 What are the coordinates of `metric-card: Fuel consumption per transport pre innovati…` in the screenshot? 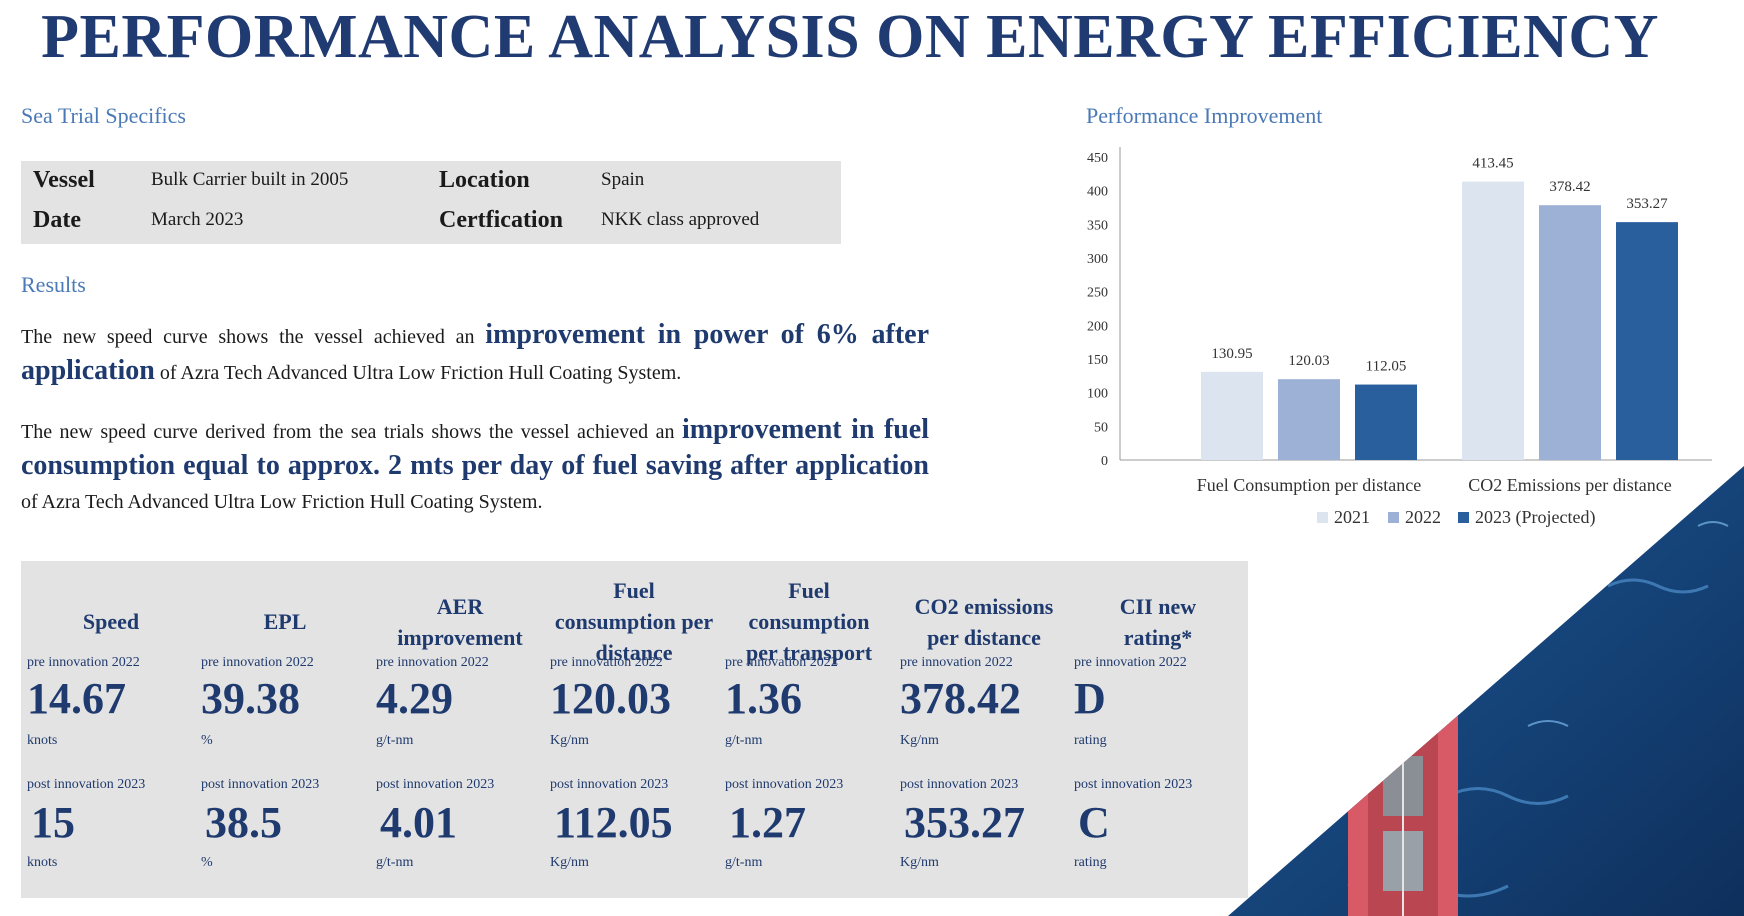 It's located at (809, 729).